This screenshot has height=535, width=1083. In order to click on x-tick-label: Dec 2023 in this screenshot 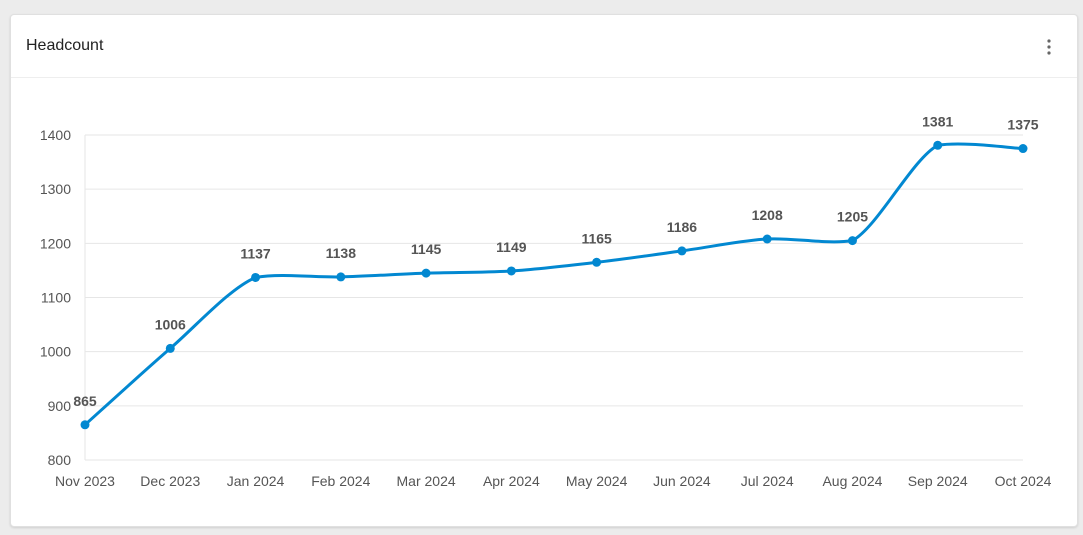, I will do `click(170, 481)`.